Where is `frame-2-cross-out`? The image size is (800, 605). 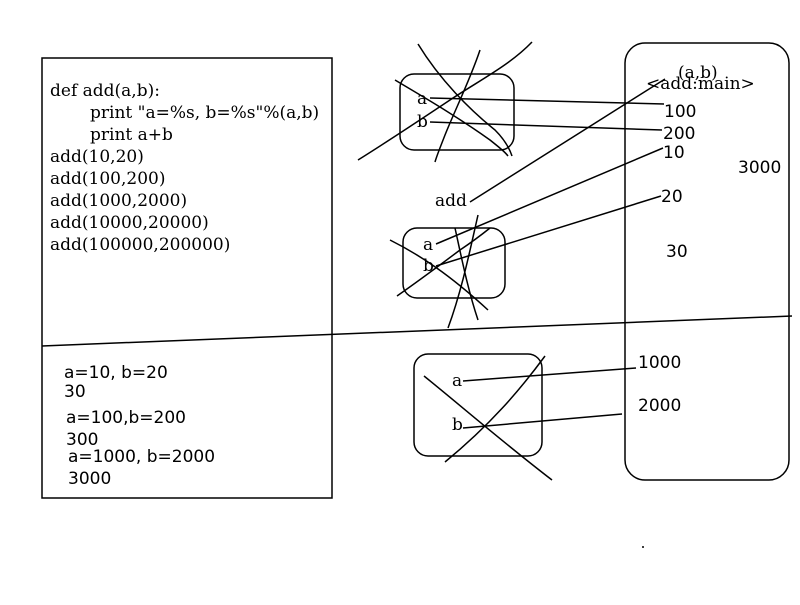 frame-2-cross-out is located at coordinates (440, 271).